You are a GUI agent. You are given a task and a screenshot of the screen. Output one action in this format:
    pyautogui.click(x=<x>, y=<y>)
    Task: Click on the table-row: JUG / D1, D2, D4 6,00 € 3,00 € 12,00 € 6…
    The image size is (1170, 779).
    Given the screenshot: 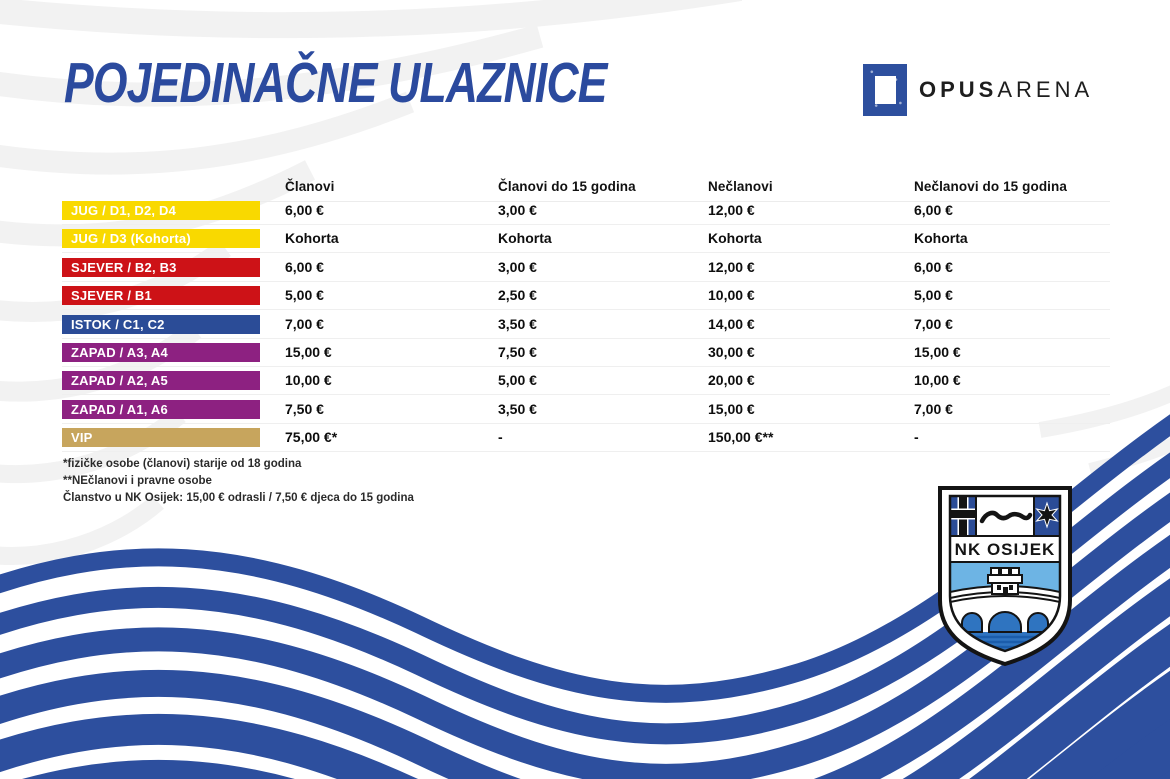 What is the action you would take?
    pyautogui.click(x=586, y=213)
    